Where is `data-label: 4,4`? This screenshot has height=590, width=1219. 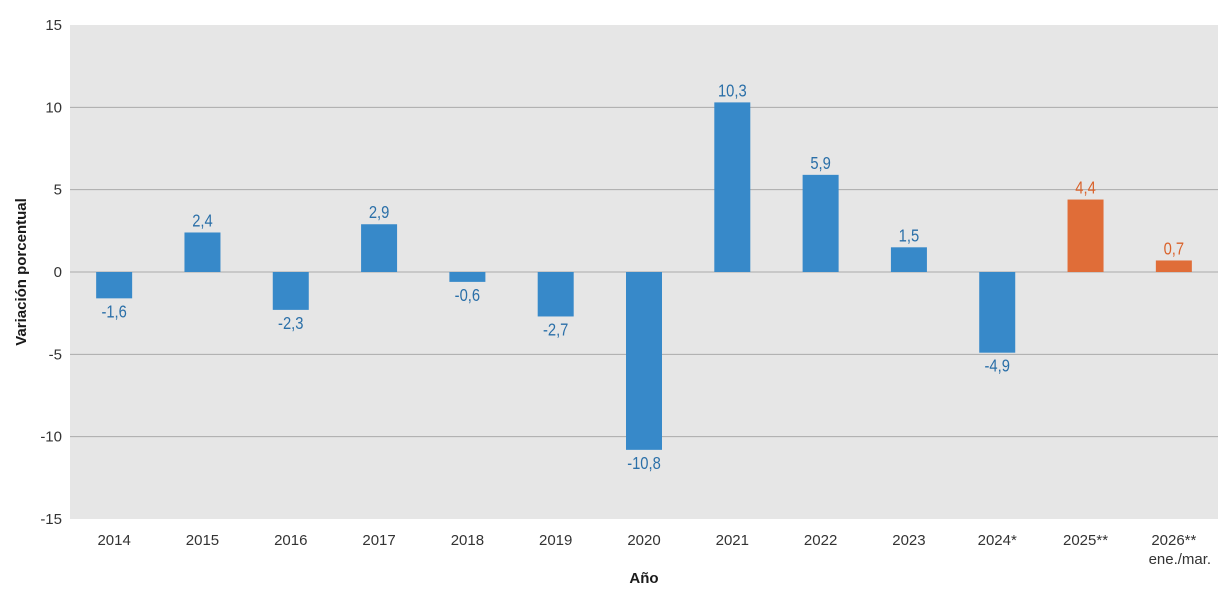
data-label: 4,4 is located at coordinates (1085, 188).